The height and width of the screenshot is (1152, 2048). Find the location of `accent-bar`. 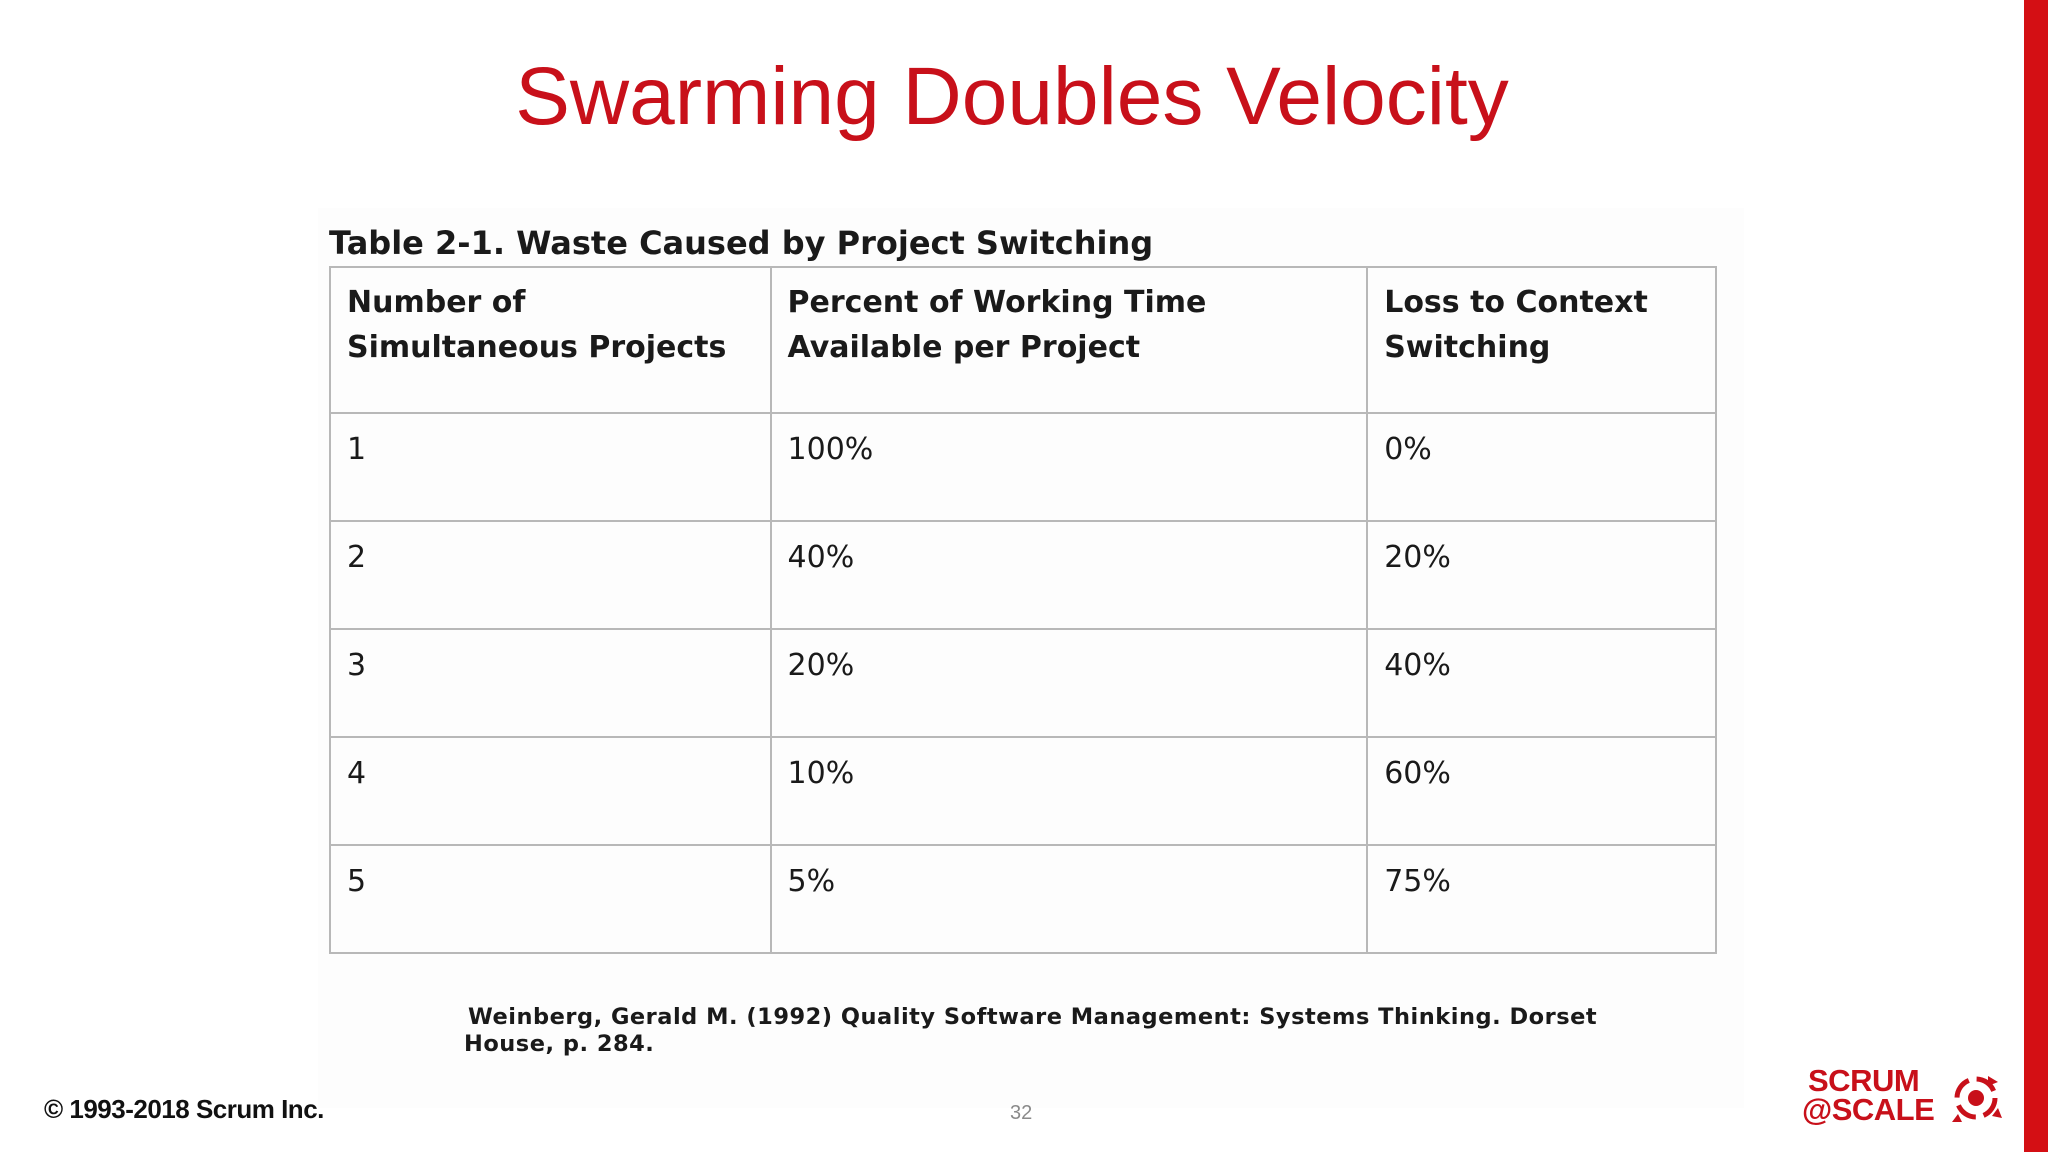

accent-bar is located at coordinates (2036, 576).